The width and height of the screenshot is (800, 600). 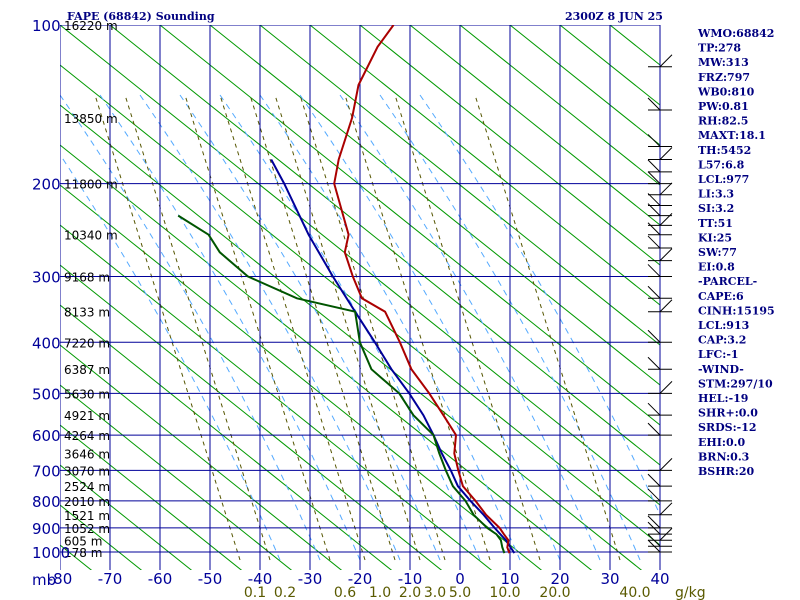 What do you see at coordinates (87, 516) in the screenshot?
I see `height-label: 1521 m` at bounding box center [87, 516].